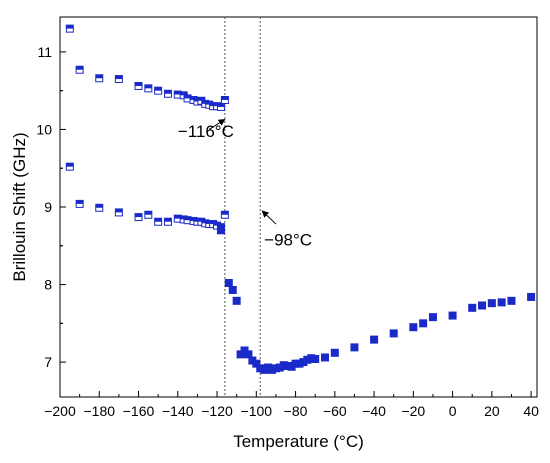 This screenshot has width=550, height=463. Describe the element at coordinates (335, 411) in the screenshot. I see `x-tick-label: −60` at that location.